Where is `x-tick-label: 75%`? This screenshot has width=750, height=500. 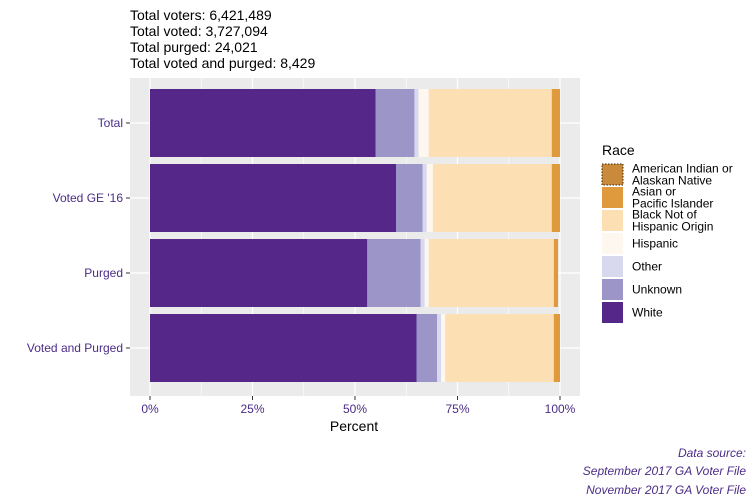 x-tick-label: 75% is located at coordinates (457, 409).